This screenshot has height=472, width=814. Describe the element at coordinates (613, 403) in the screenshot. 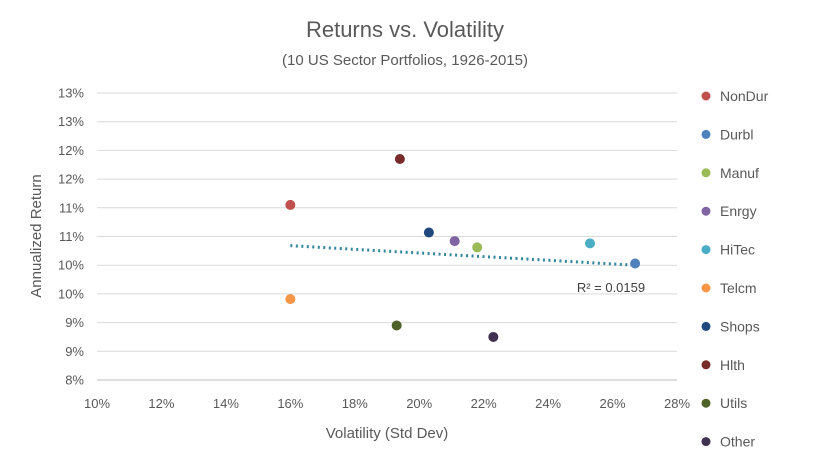

I see `x-tick-label: 26%` at that location.